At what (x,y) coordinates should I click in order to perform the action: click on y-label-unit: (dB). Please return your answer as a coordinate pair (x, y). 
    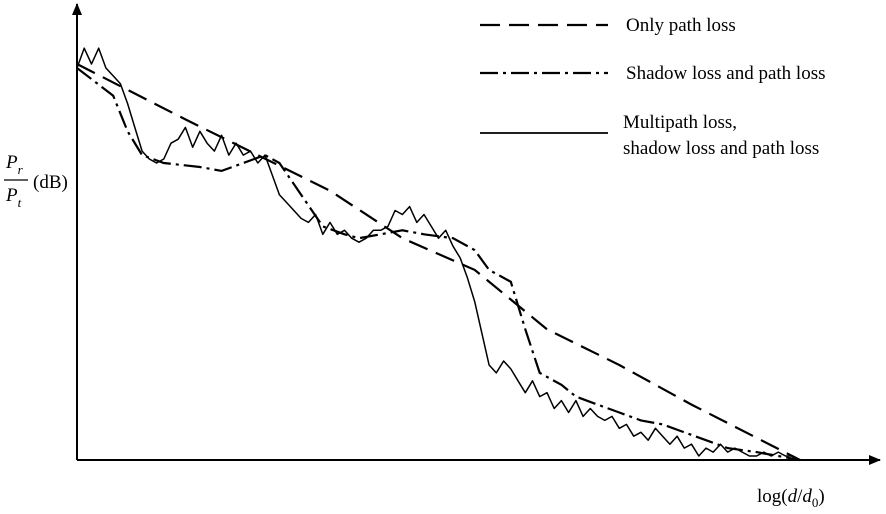
    Looking at the image, I should click on (50, 182).